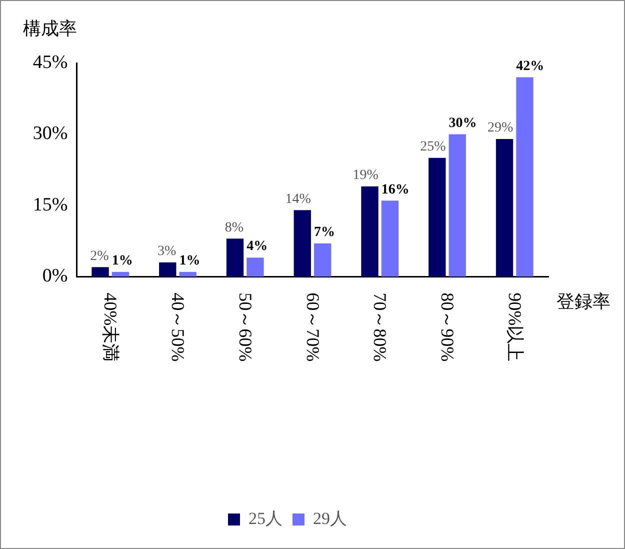  I want to click on y-tick-label: 30%, so click(50, 133).